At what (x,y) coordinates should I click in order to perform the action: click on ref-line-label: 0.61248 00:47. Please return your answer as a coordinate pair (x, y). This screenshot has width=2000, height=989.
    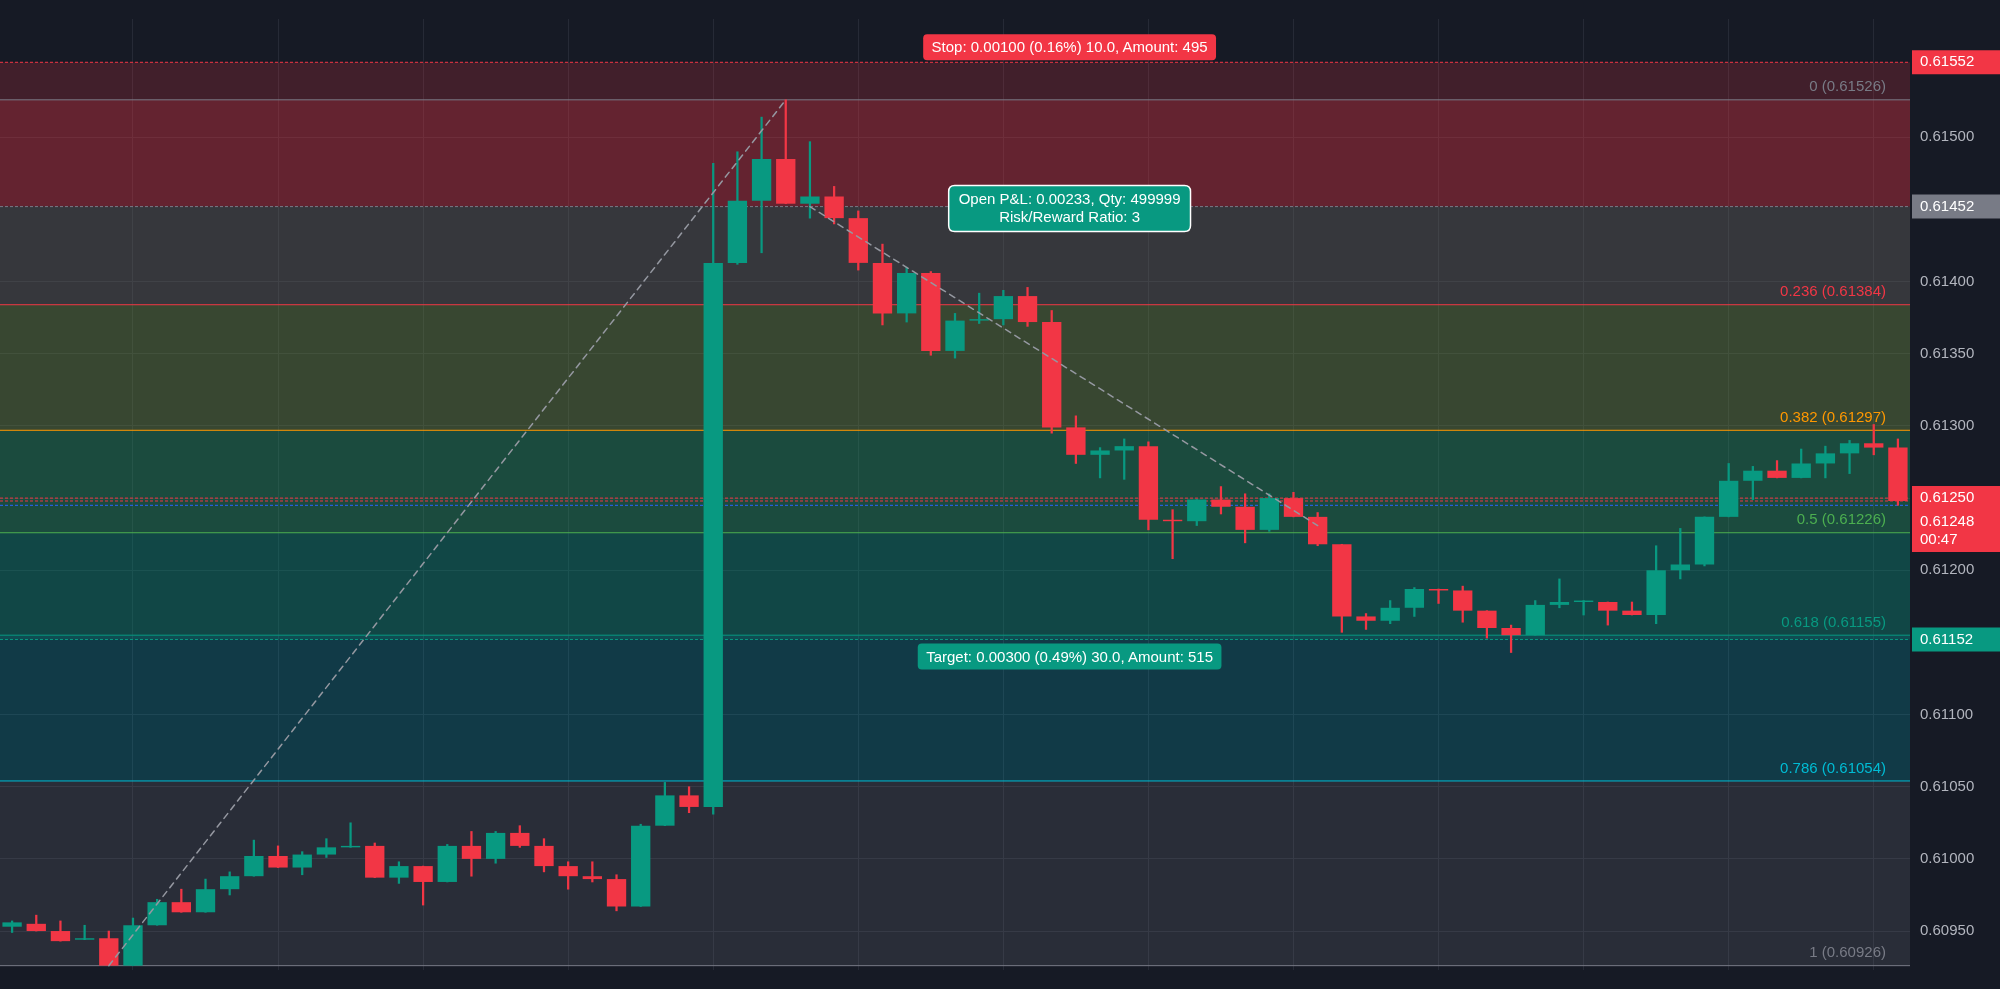
    Looking at the image, I should click on (1947, 530).